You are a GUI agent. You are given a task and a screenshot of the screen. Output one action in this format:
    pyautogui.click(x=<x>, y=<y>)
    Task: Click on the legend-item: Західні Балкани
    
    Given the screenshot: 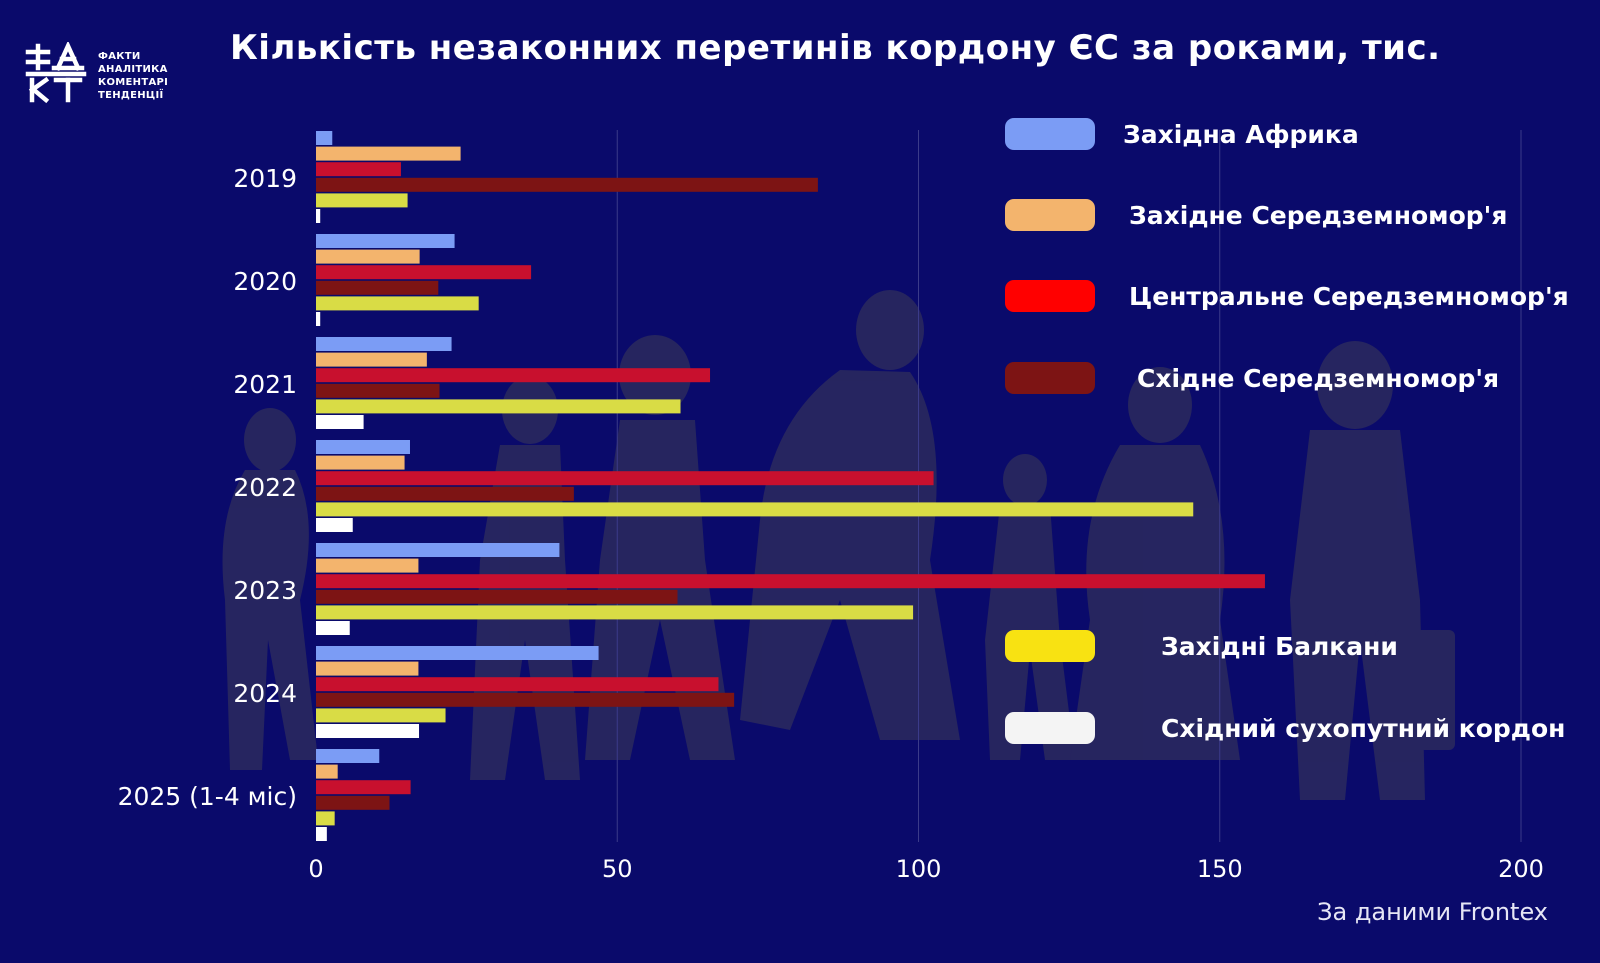 What is the action you would take?
    pyautogui.click(x=1201, y=646)
    